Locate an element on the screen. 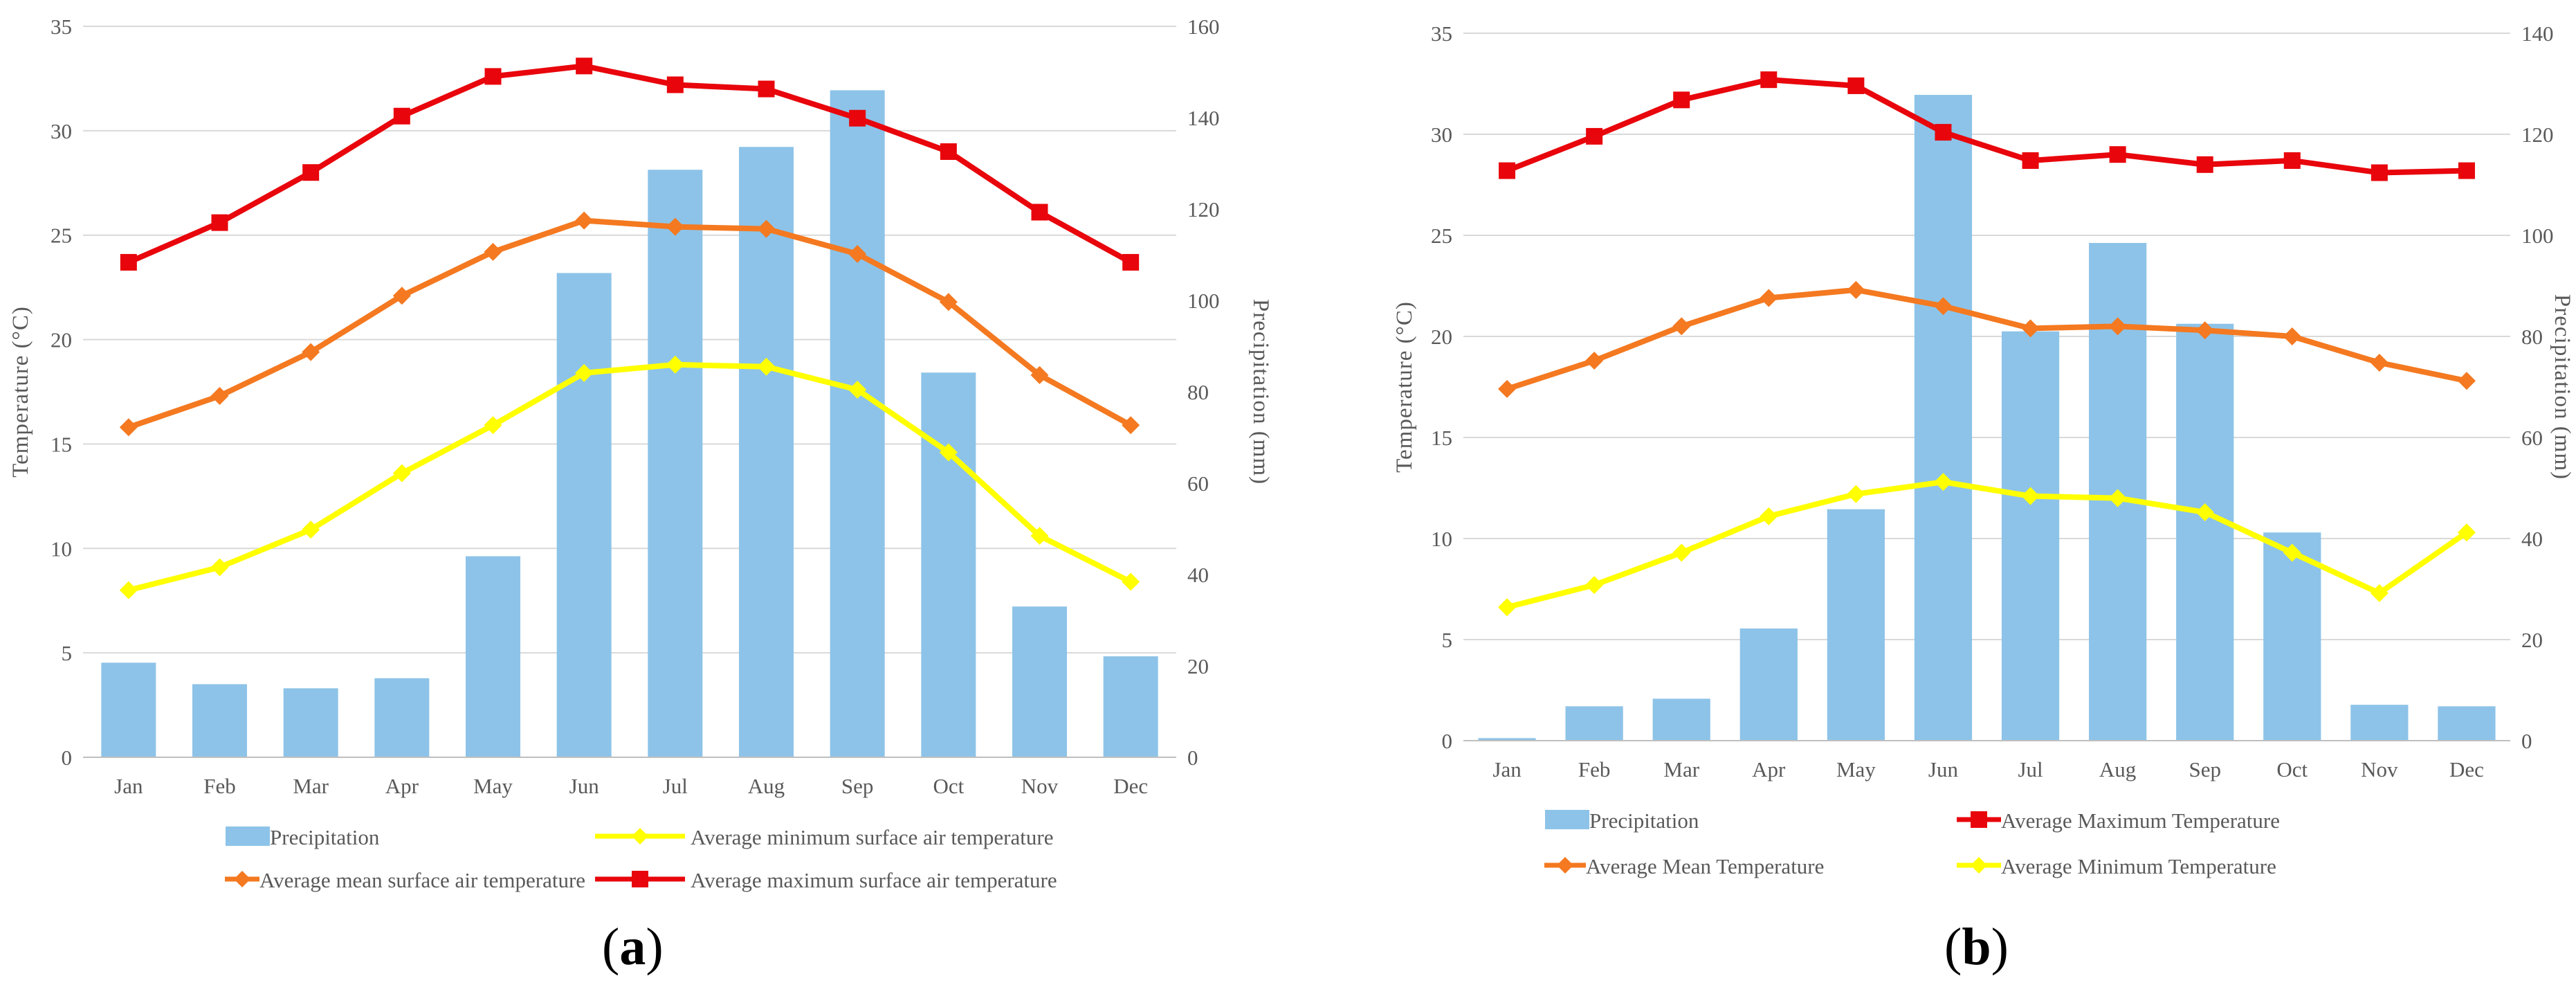 The height and width of the screenshot is (1003, 2576). legend-item-min-temp: Average Minimum Temperature is located at coordinates (2116, 866).